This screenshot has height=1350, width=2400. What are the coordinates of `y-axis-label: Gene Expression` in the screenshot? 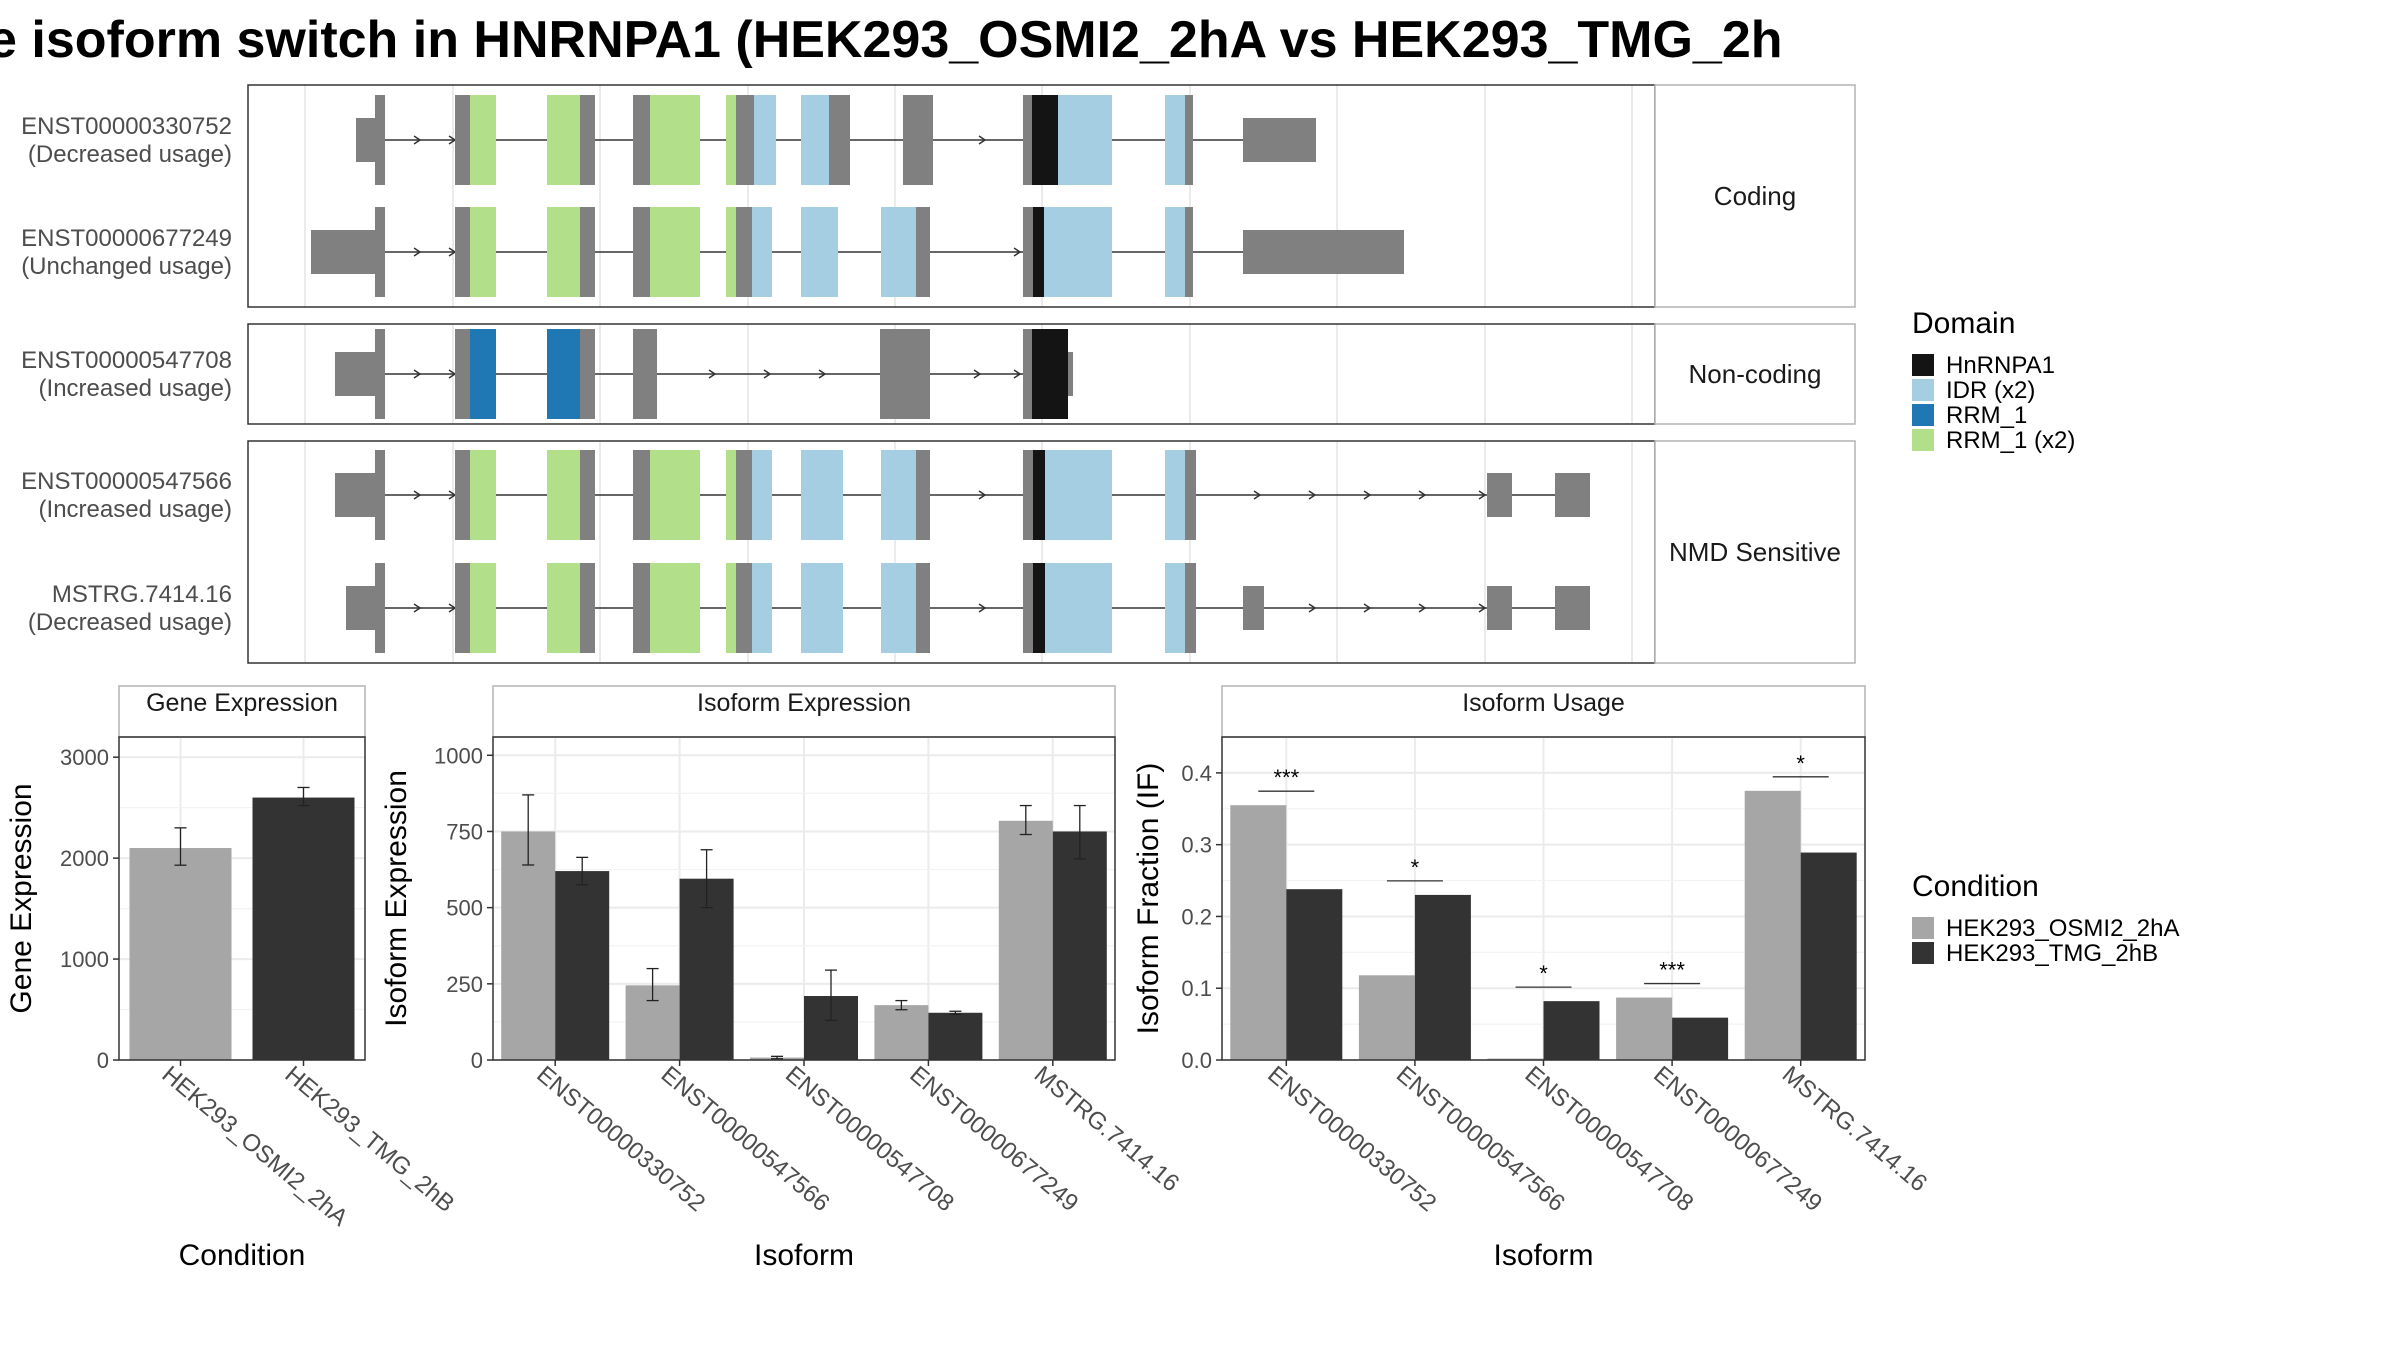 It's located at (21, 898).